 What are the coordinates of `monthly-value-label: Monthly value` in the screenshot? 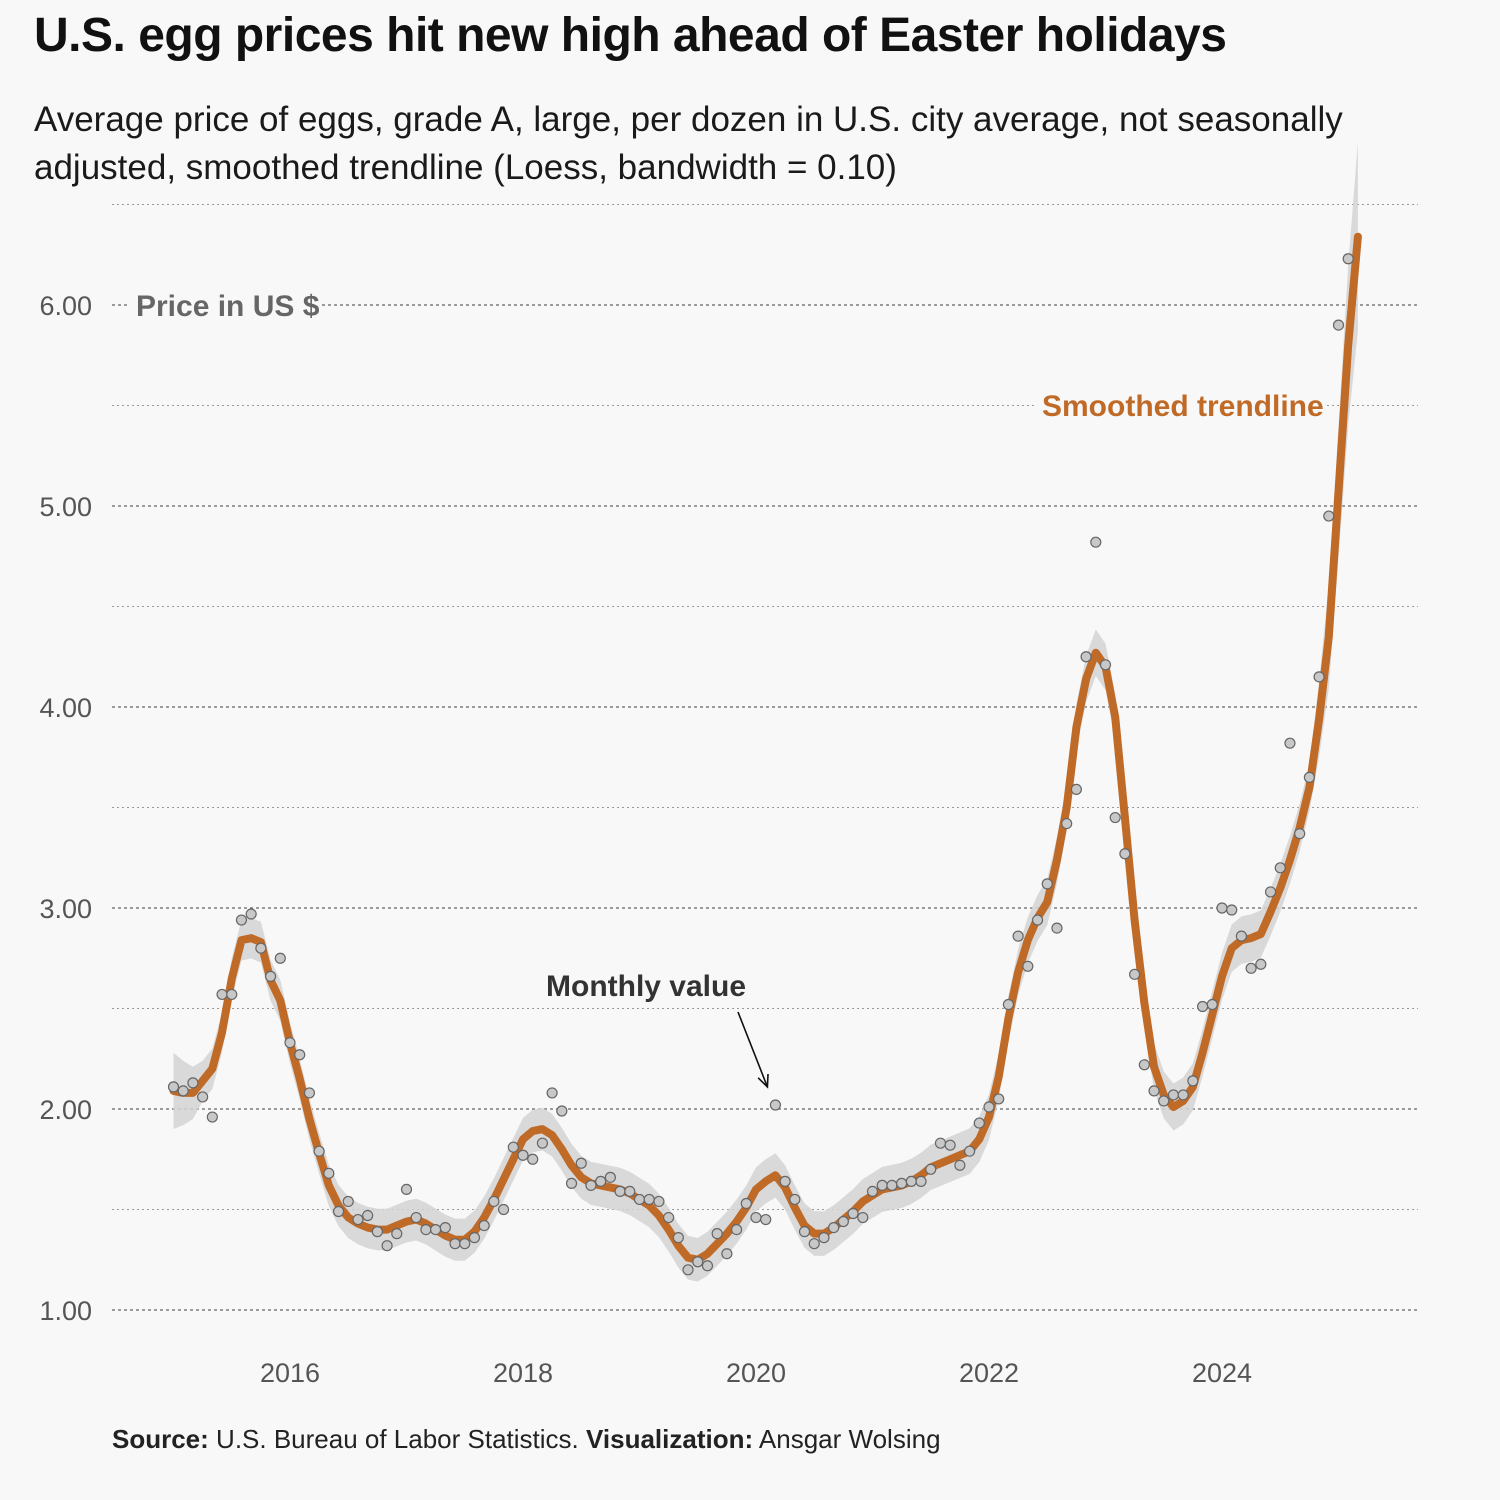 It's located at (646, 986).